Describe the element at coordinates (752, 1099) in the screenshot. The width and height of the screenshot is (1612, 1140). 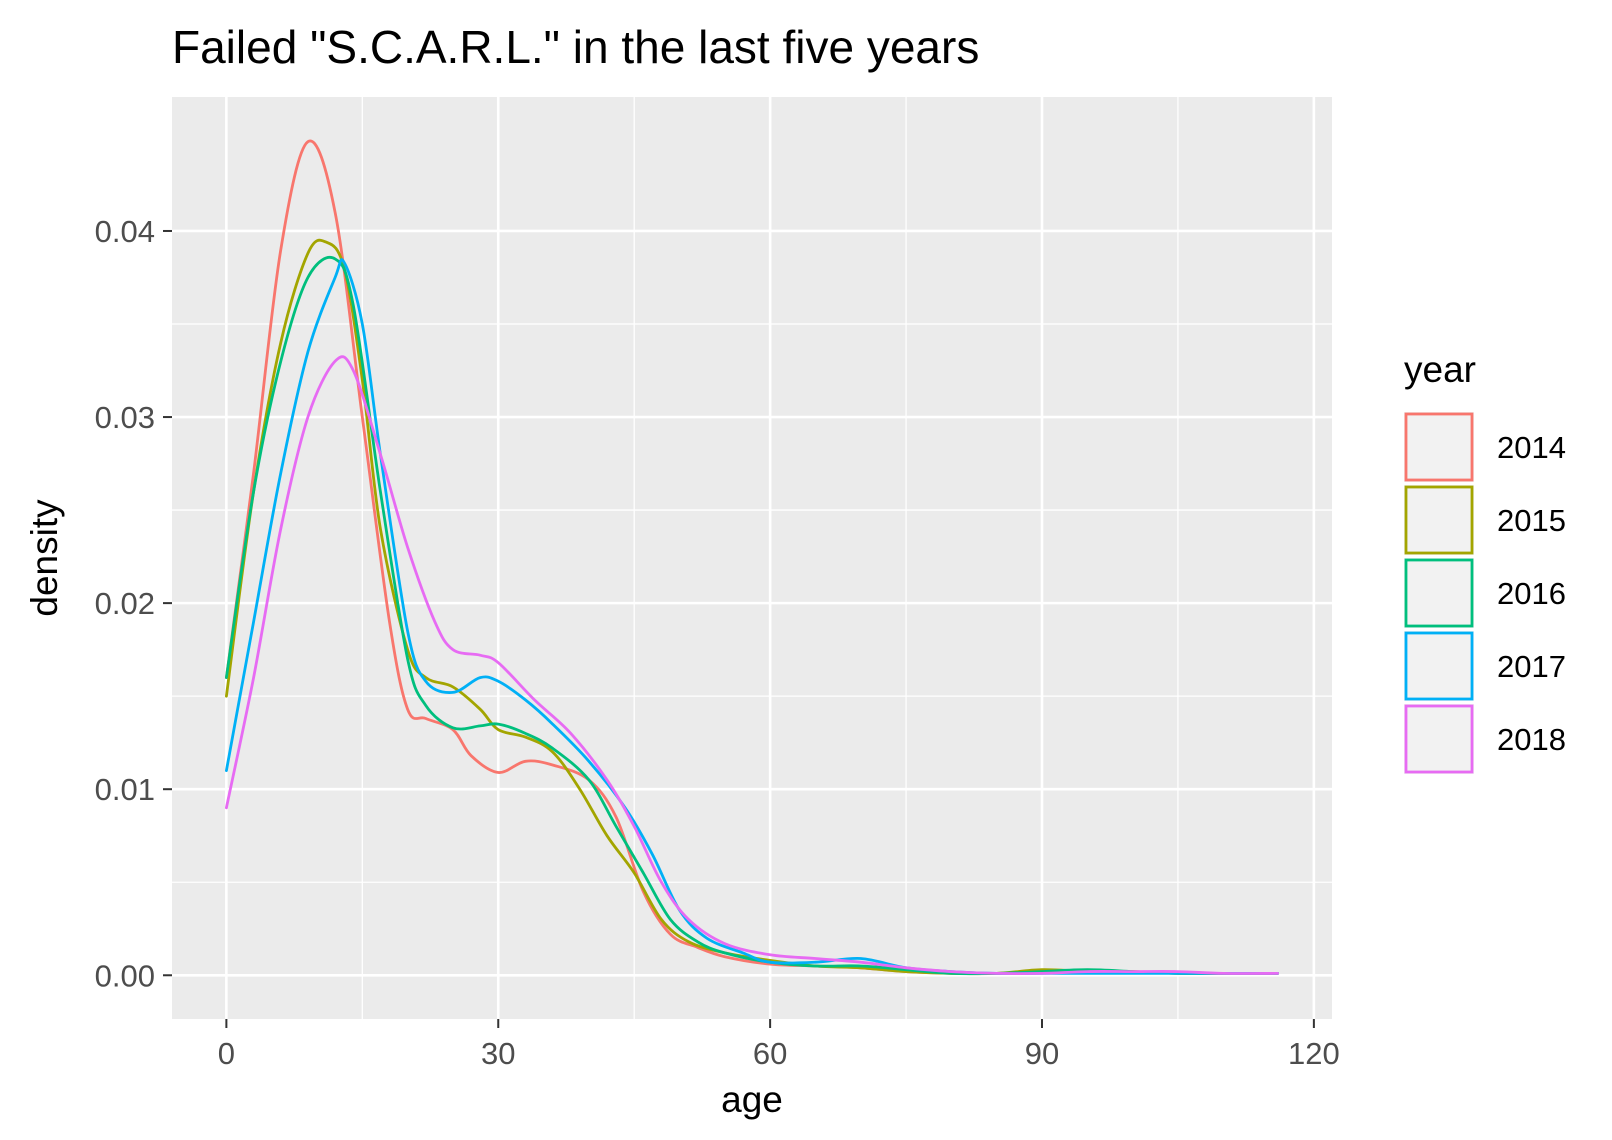
I see `x-axis-title: age` at that location.